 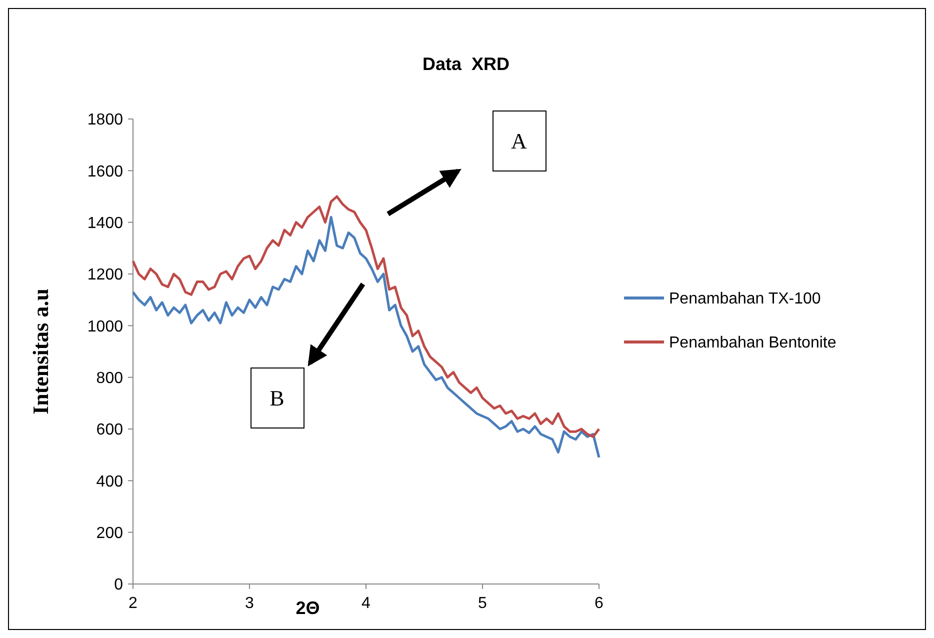 What do you see at coordinates (105, 275) in the screenshot?
I see `y-tick-label: 1200` at bounding box center [105, 275].